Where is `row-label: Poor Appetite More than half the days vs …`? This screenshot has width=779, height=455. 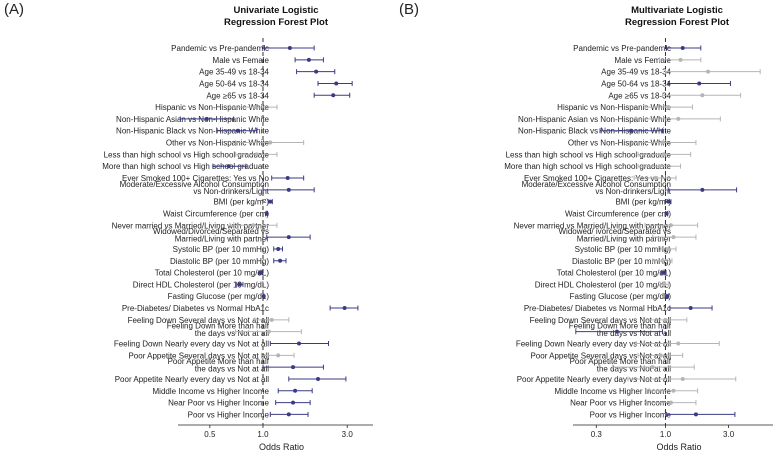 row-label: Poor Appetite More than half the days vs … is located at coordinates (219, 365).